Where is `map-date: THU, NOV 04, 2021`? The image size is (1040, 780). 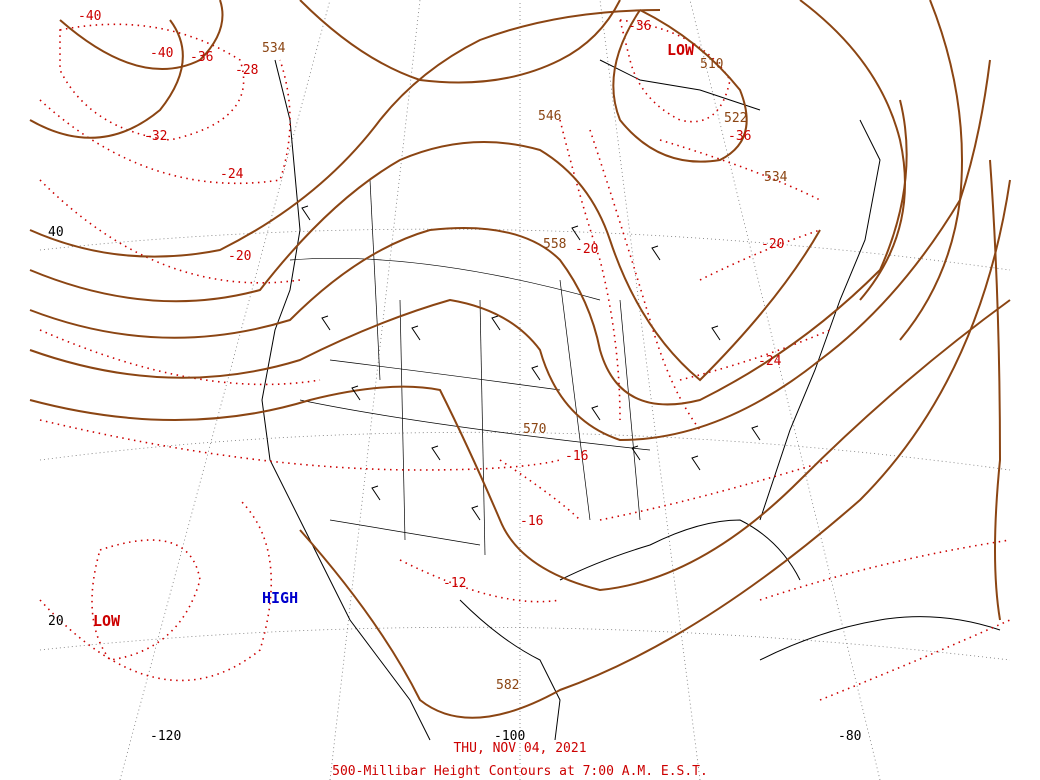 map-date: THU, NOV 04, 2021 is located at coordinates (520, 748).